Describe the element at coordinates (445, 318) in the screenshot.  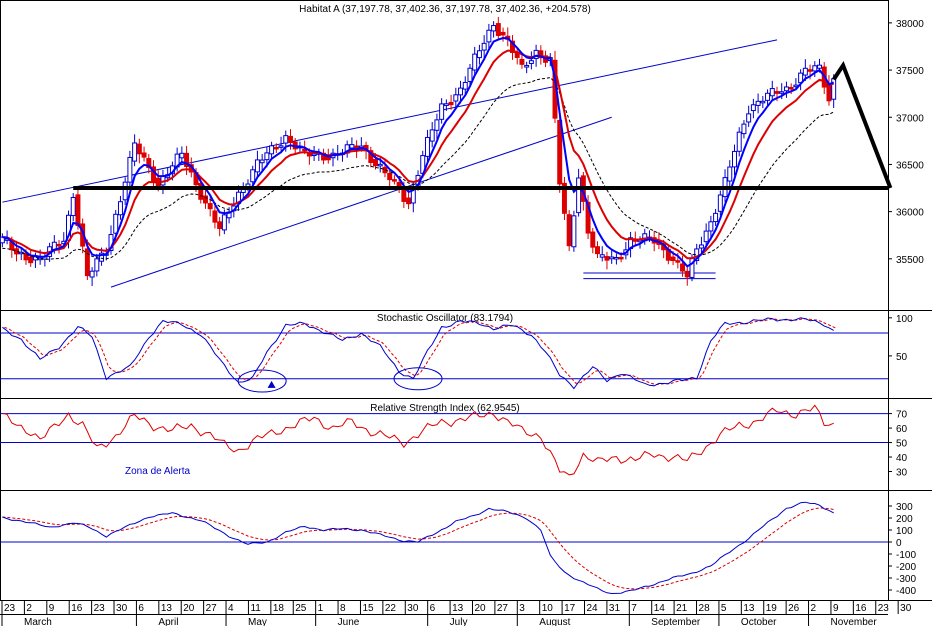
I see `stochastic-title: Stochastic Oscillator (83.1794)` at that location.